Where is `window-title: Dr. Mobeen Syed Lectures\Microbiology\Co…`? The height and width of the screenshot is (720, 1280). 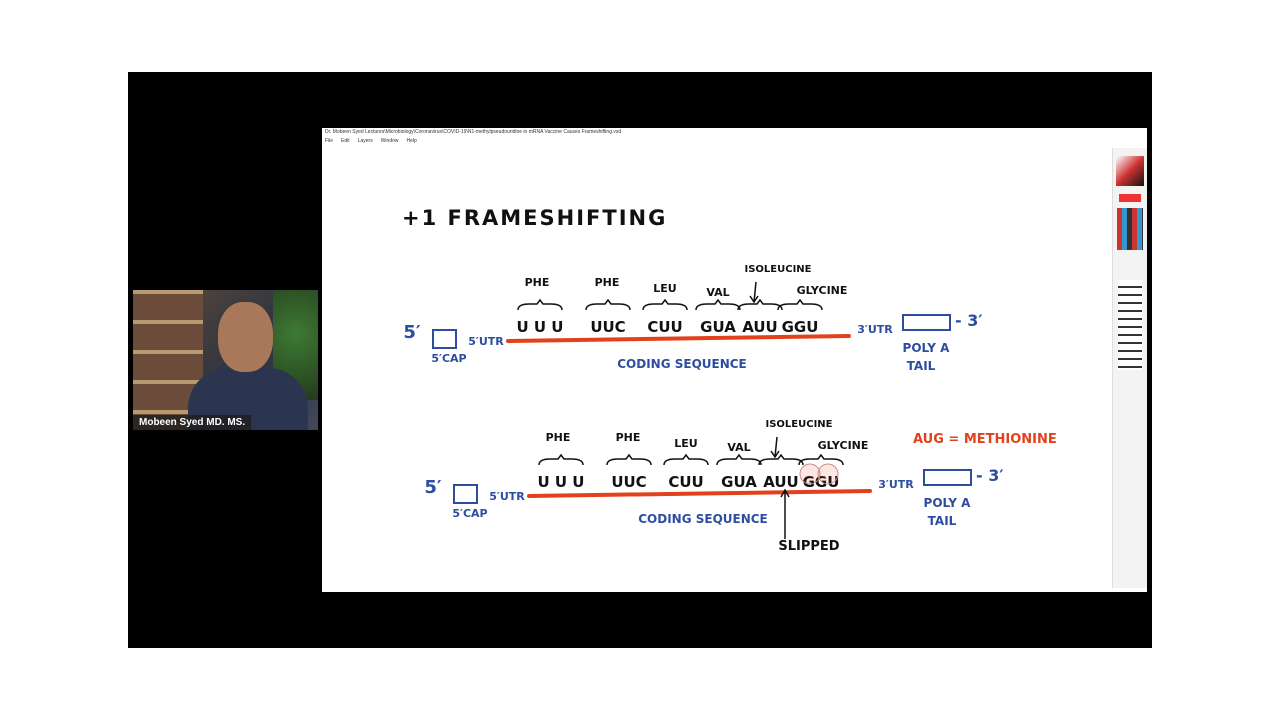
window-title: Dr. Mobeen Syed Lectures\Microbiology\Co… is located at coordinates (473, 132).